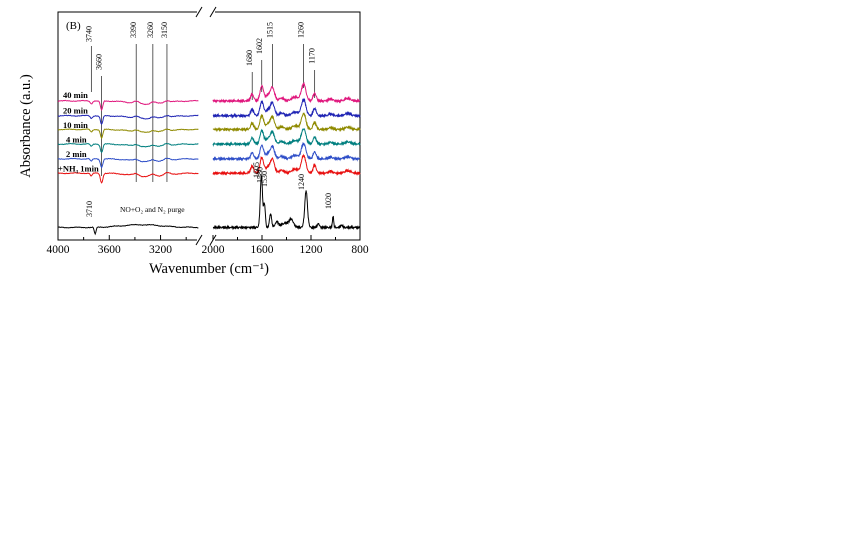 This screenshot has width=864, height=545. What do you see at coordinates (328, 201) in the screenshot?
I see `peak-label: 1020` at bounding box center [328, 201].